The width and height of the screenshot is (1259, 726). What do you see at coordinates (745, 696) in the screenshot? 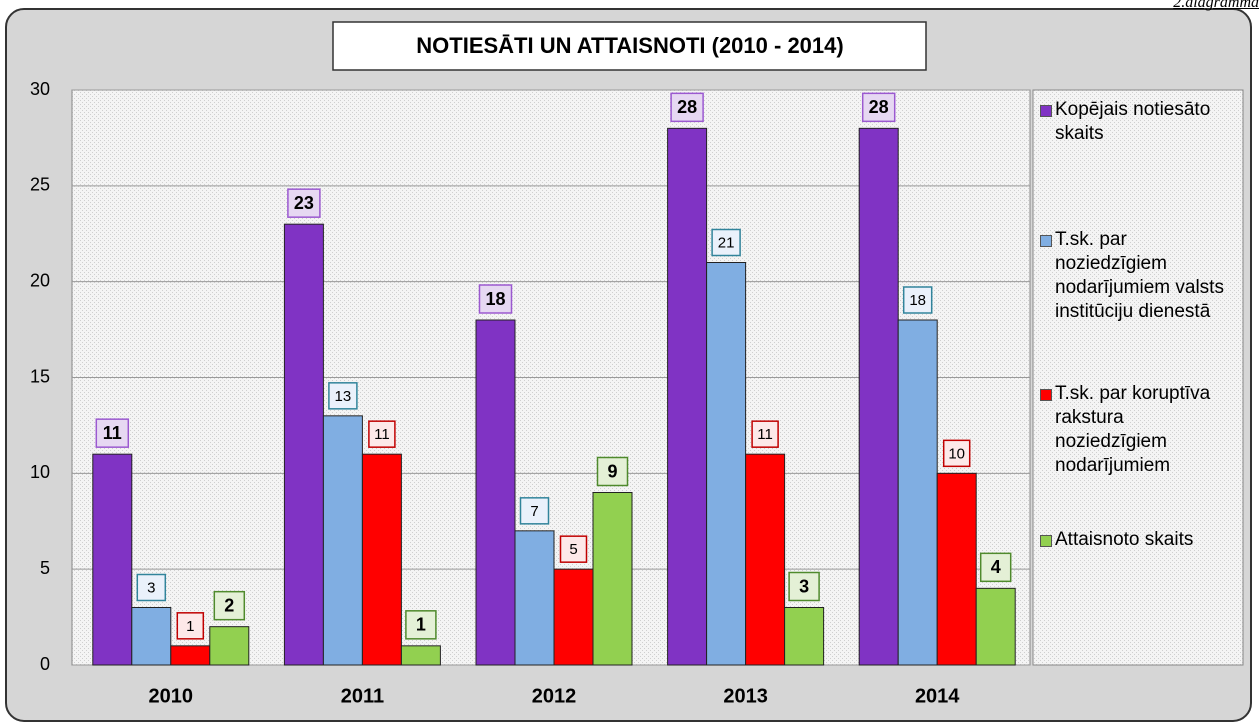
I see `x-tick-label: 2013` at bounding box center [745, 696].